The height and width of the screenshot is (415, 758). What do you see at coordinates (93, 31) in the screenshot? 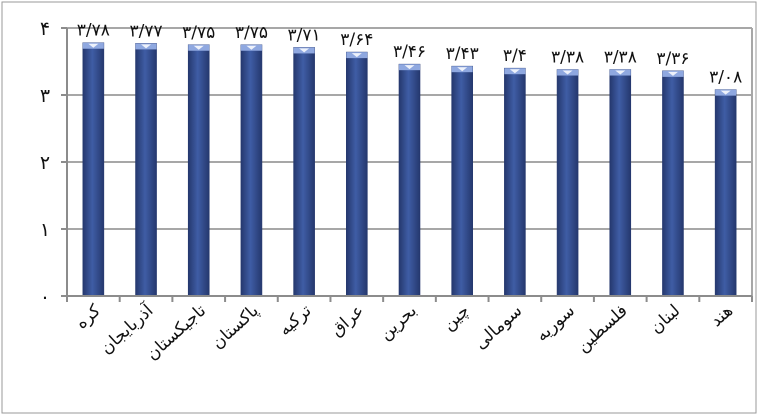
I see `data-label: ۳/۷۸` at bounding box center [93, 31].